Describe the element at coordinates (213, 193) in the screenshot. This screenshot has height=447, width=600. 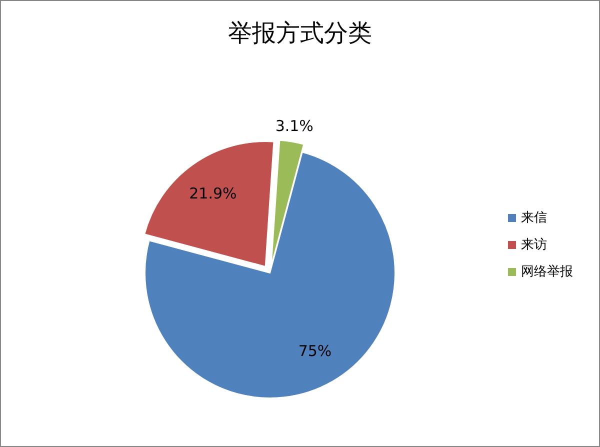
I see `data-label: 21.9%` at that location.